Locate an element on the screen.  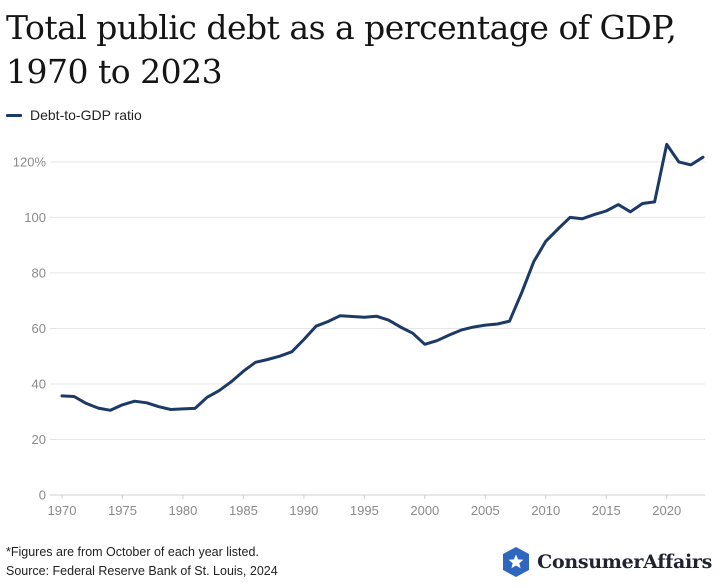
x-tick-label: 2005 is located at coordinates (485, 510).